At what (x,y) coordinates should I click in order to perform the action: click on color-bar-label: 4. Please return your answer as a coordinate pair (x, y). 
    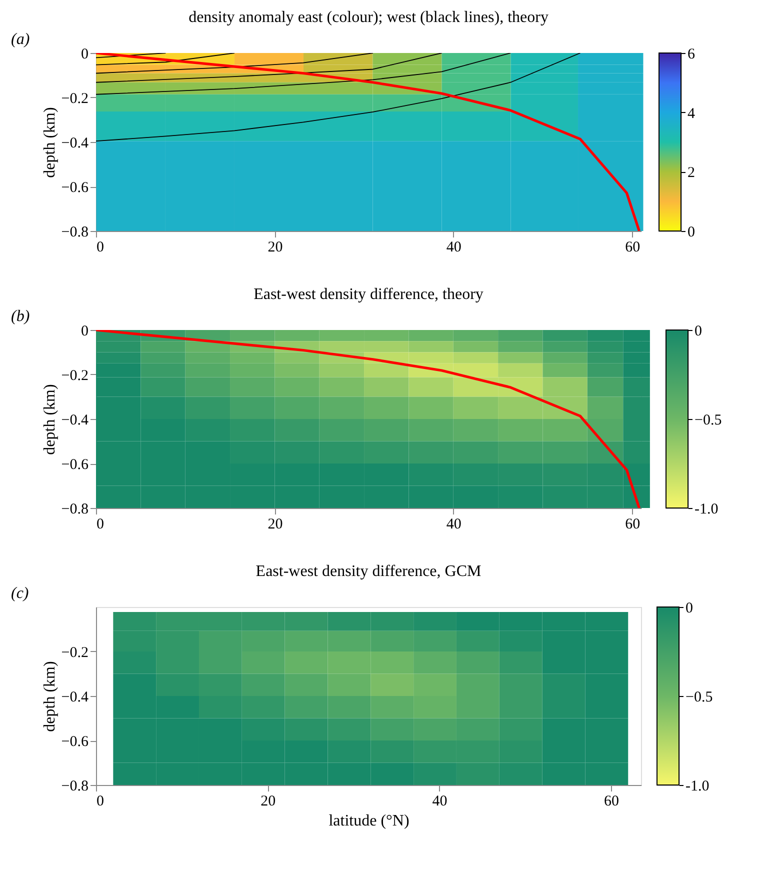
    Looking at the image, I should click on (692, 114).